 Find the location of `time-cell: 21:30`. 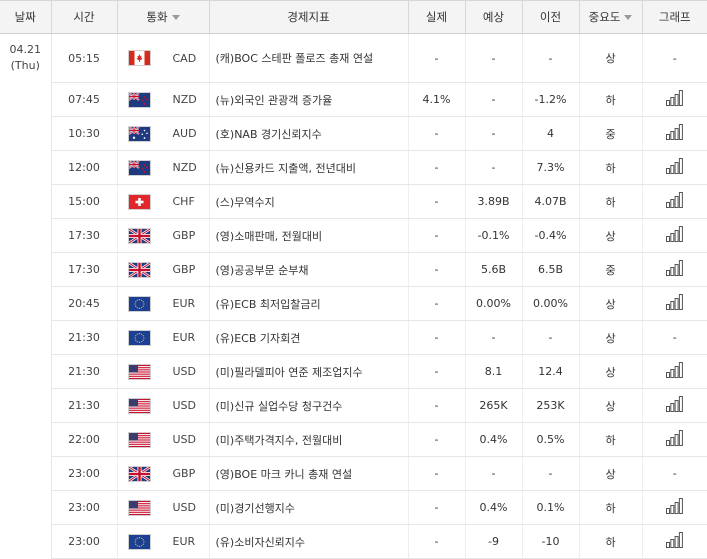

time-cell: 21:30 is located at coordinates (84, 405).